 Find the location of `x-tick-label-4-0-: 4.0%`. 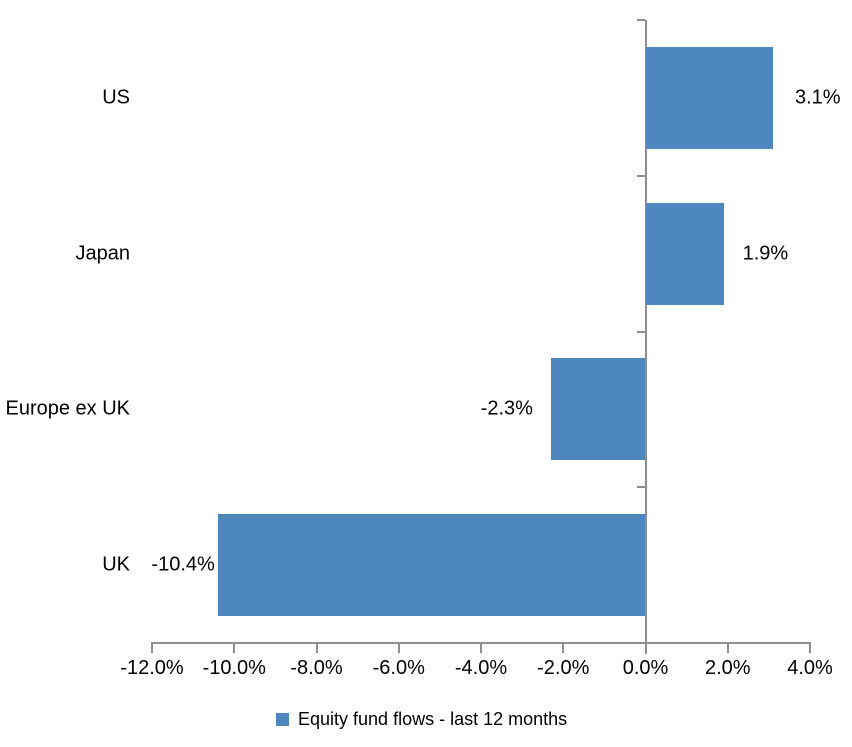

x-tick-label-4-0-: 4.0% is located at coordinates (810, 668).